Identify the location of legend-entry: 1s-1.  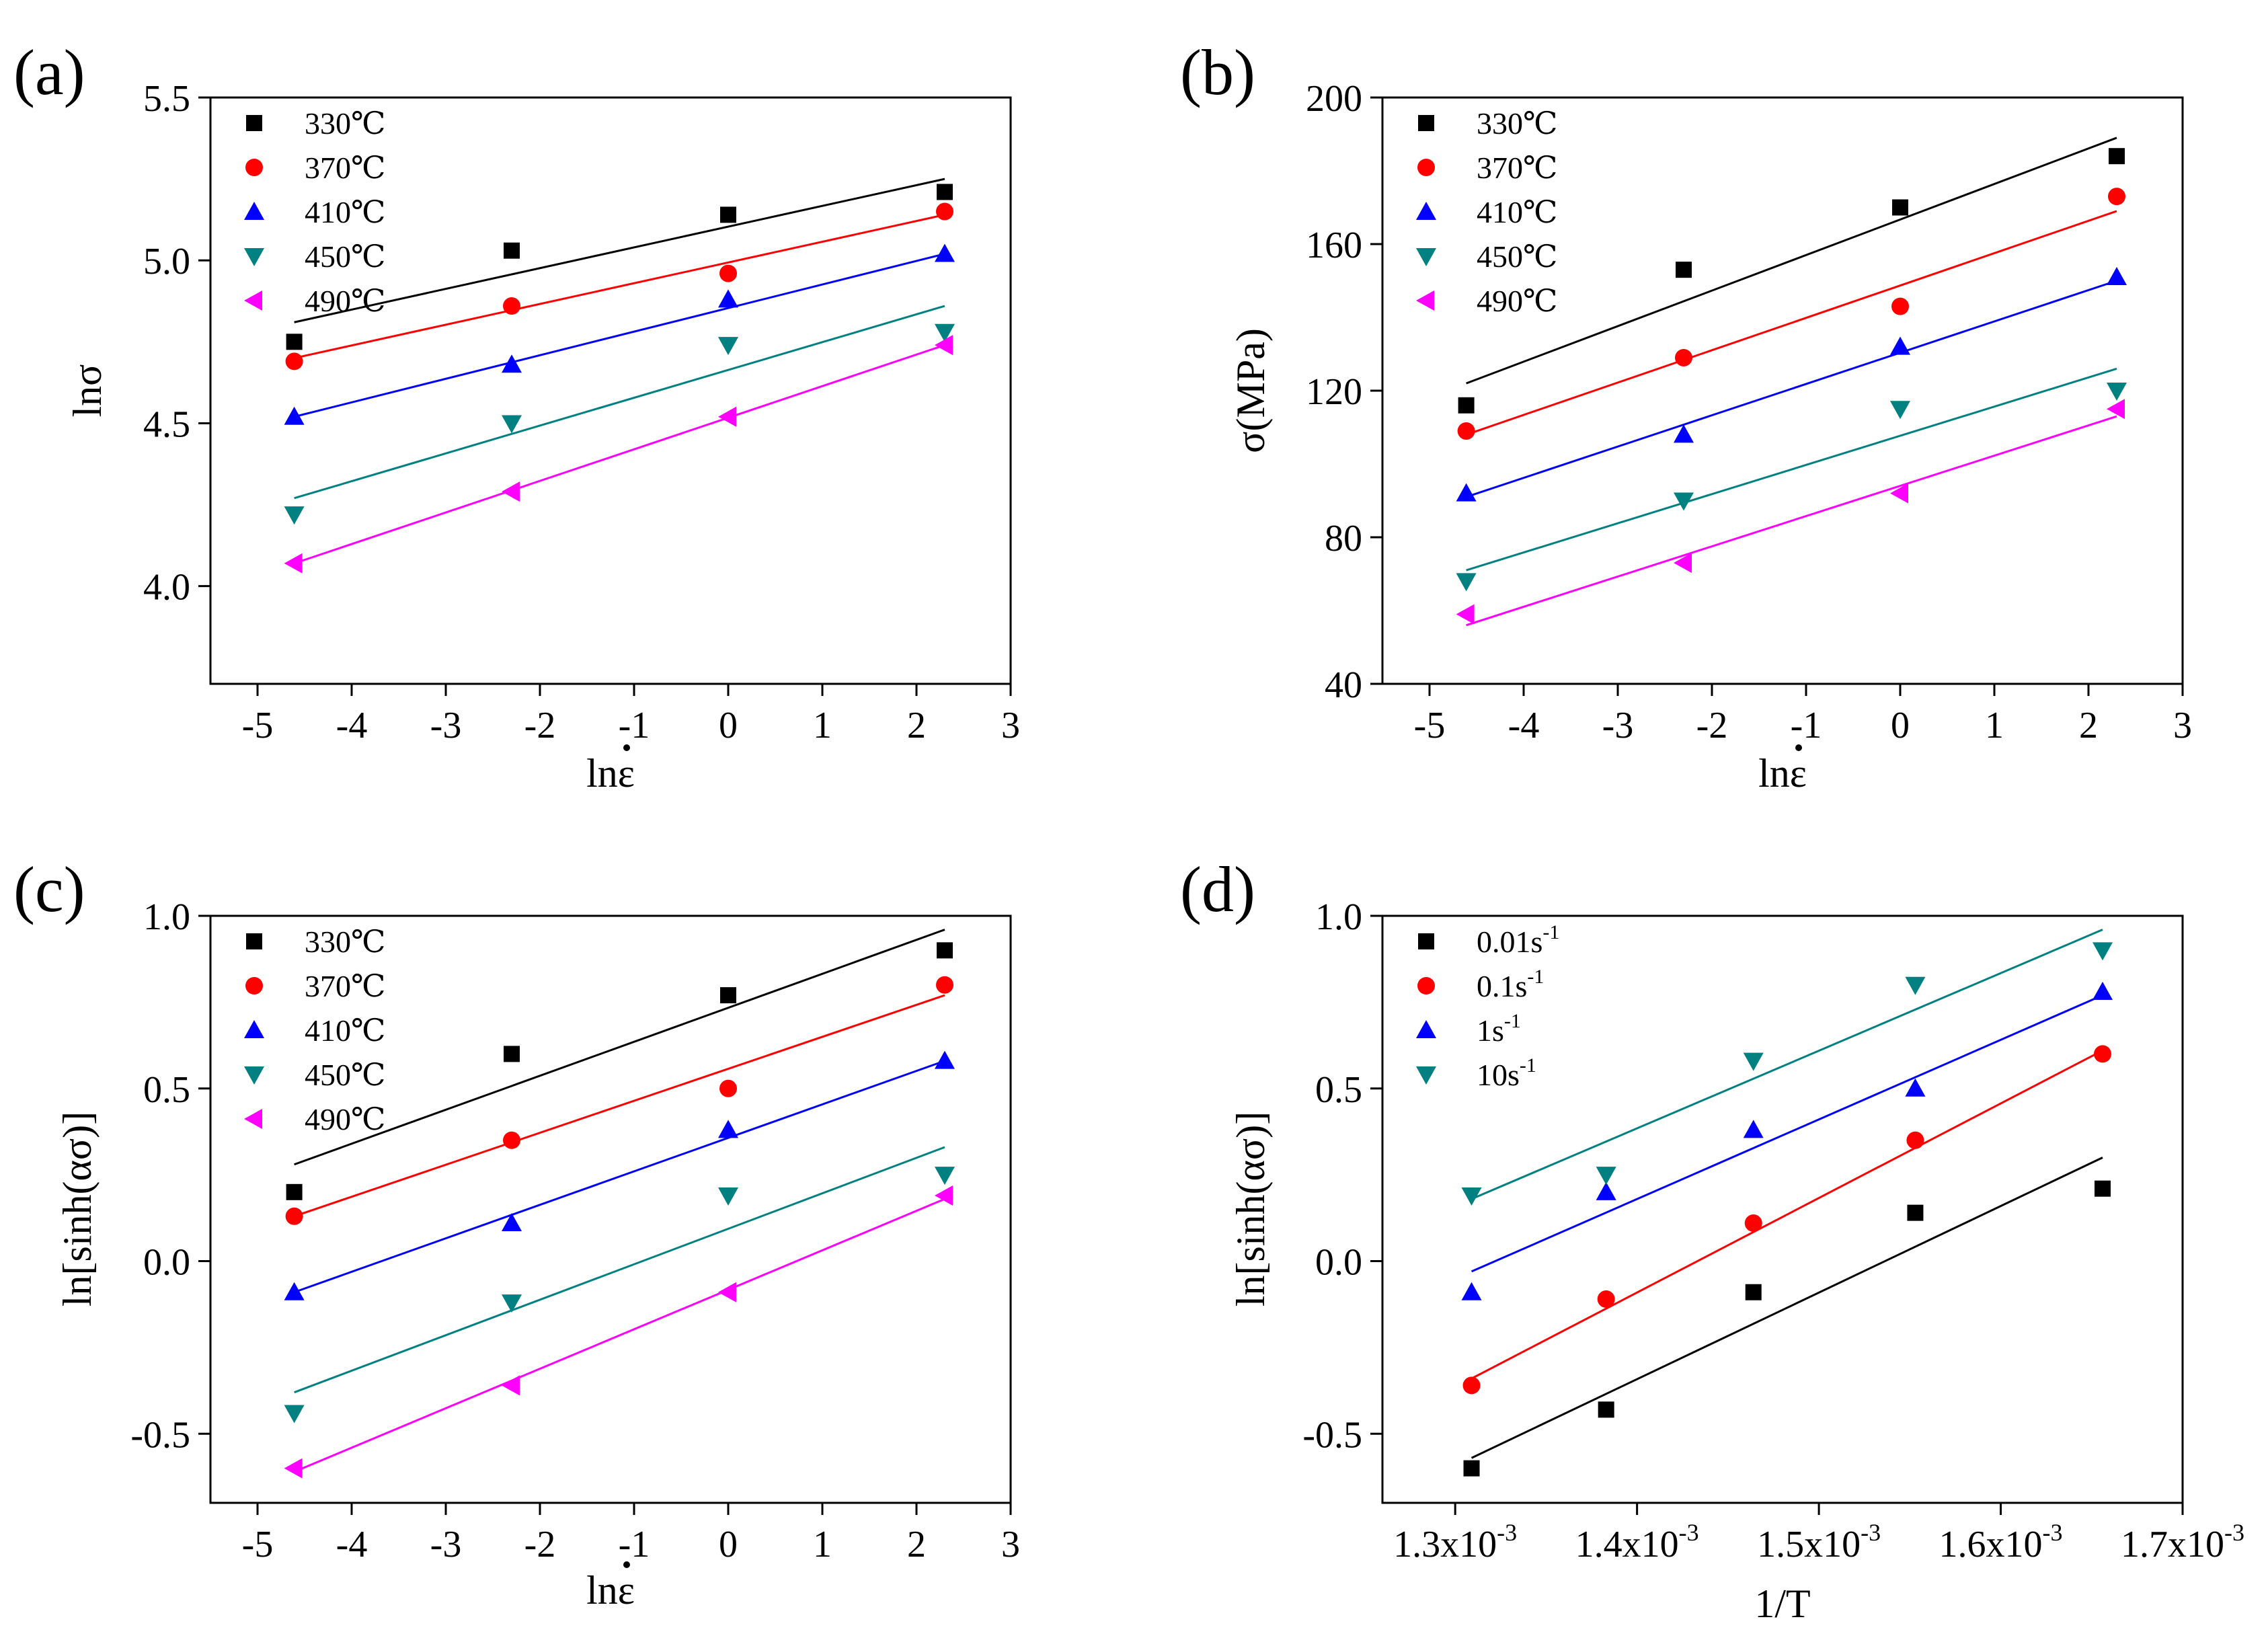
(1499, 1029).